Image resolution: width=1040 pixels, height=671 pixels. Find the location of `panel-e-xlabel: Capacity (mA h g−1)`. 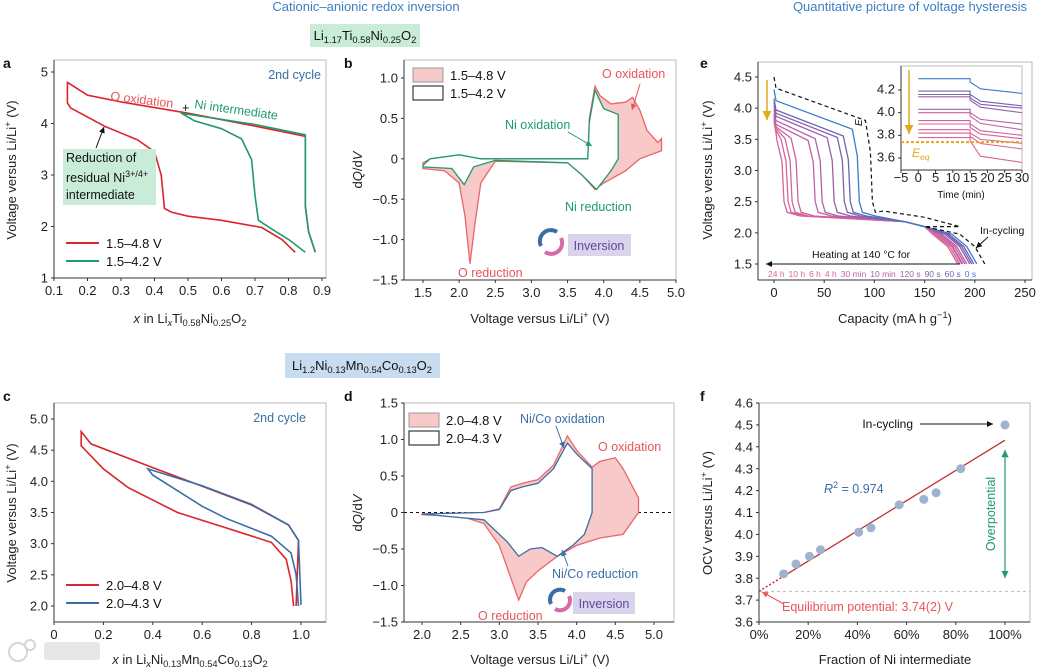

panel-e-xlabel: Capacity (mA h g−1) is located at coordinates (895, 318).